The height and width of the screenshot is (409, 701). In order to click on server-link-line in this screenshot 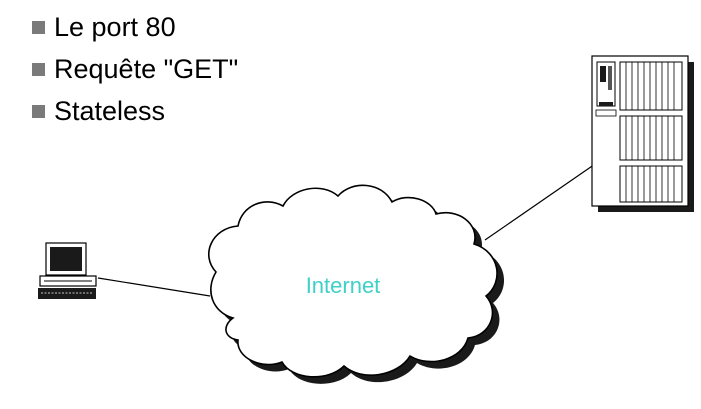, I will do `click(541, 201)`.